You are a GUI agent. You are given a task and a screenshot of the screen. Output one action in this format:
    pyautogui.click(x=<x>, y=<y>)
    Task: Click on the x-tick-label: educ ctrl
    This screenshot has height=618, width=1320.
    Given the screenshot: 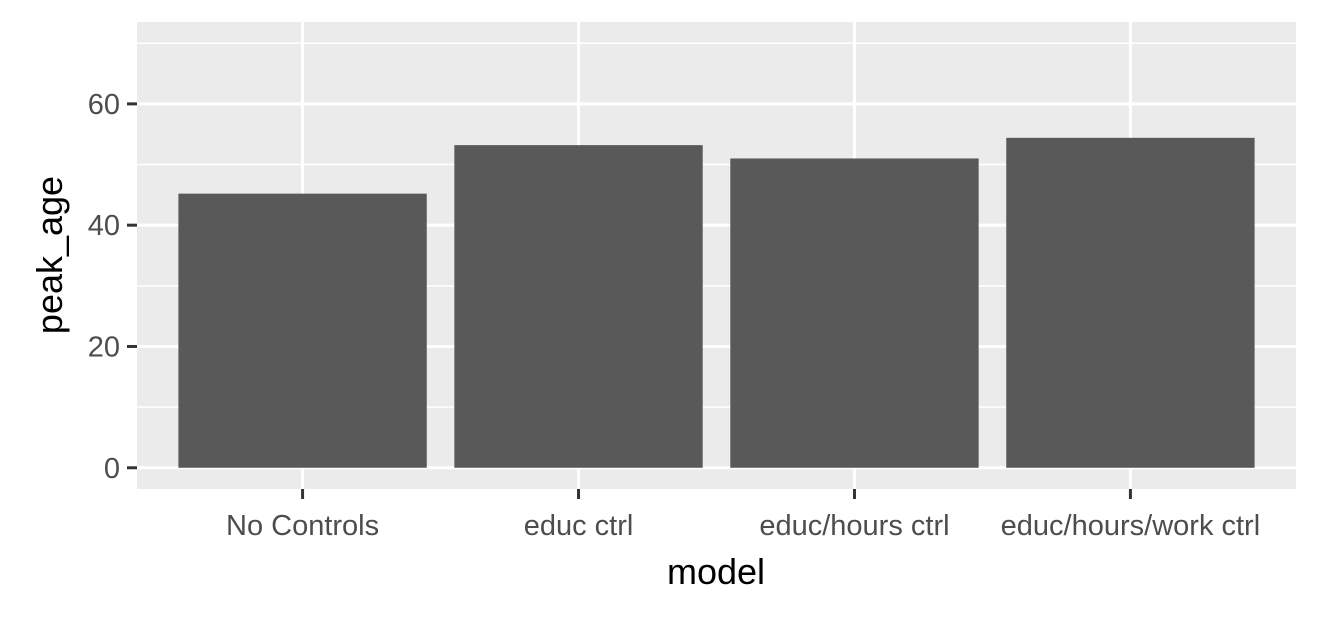 What is the action you would take?
    pyautogui.click(x=579, y=526)
    